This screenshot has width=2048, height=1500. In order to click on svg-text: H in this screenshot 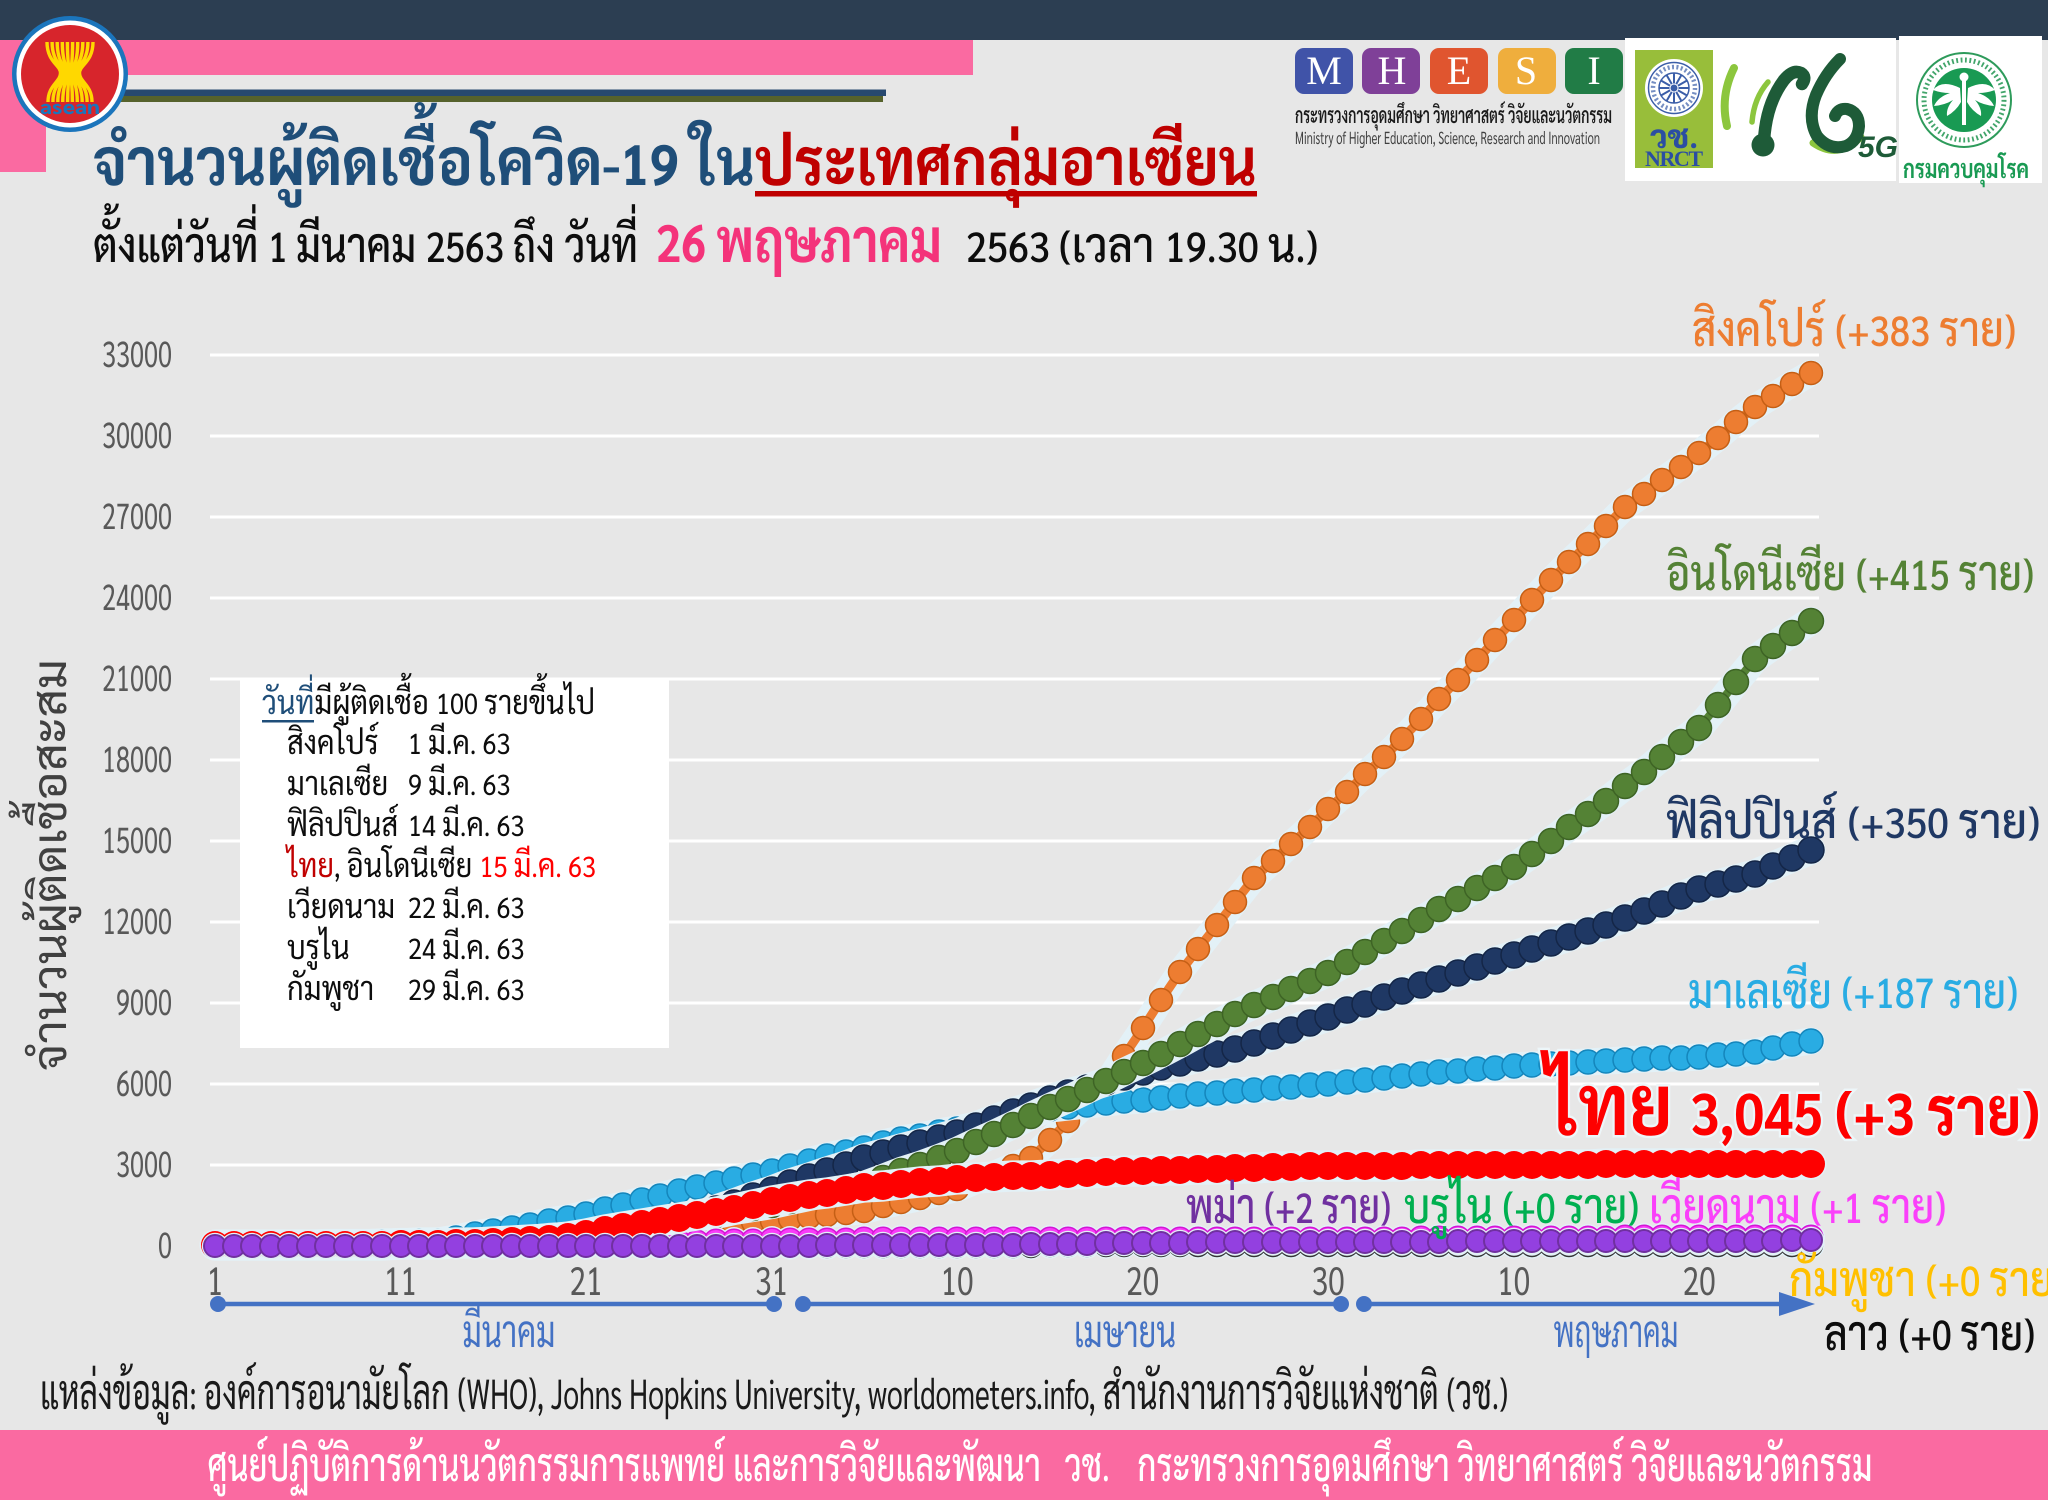, I will do `click(1392, 70)`.